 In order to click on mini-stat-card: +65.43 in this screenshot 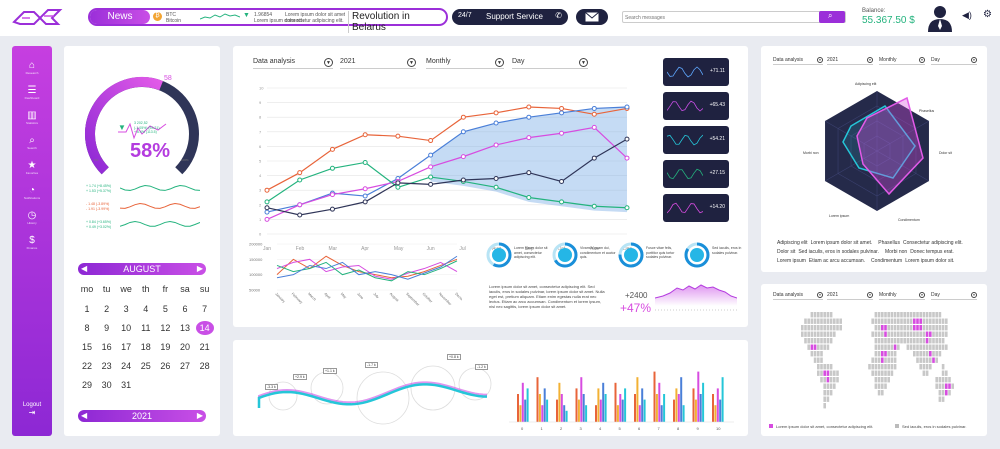, I will do `click(696, 106)`.